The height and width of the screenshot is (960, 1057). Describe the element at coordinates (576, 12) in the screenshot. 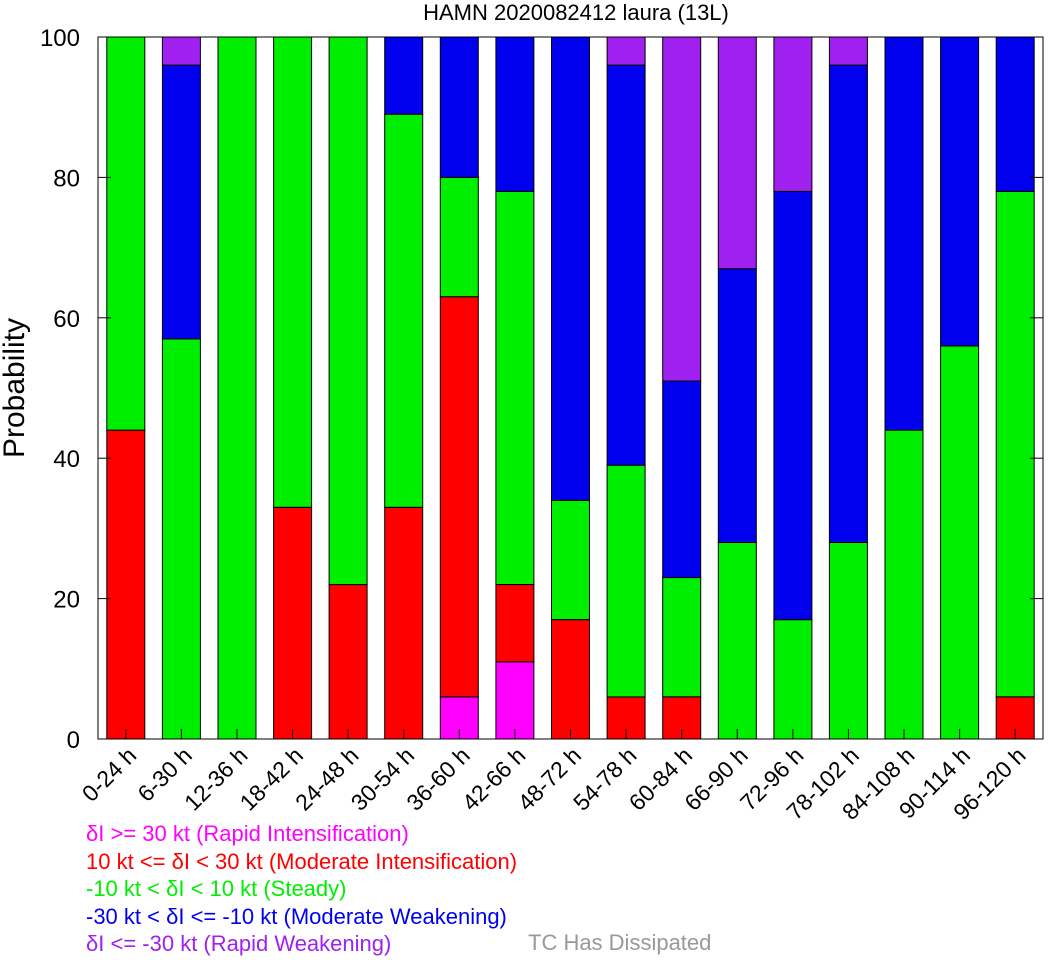

I see `chart-title: HAMN 2020082412 laura (13L)` at that location.